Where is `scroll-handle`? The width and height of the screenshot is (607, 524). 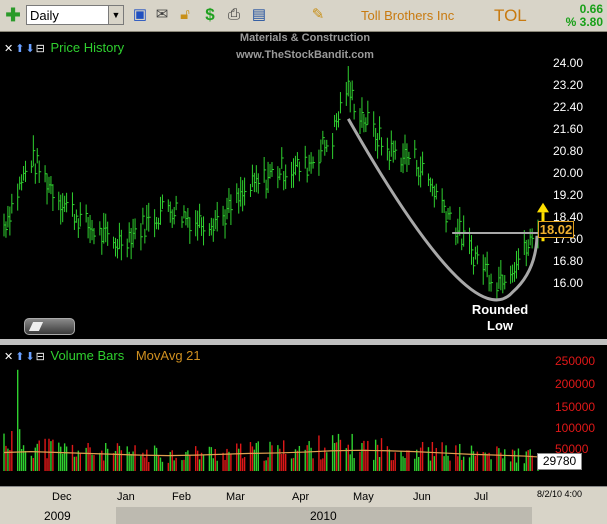
scroll-handle is located at coordinates (49, 326).